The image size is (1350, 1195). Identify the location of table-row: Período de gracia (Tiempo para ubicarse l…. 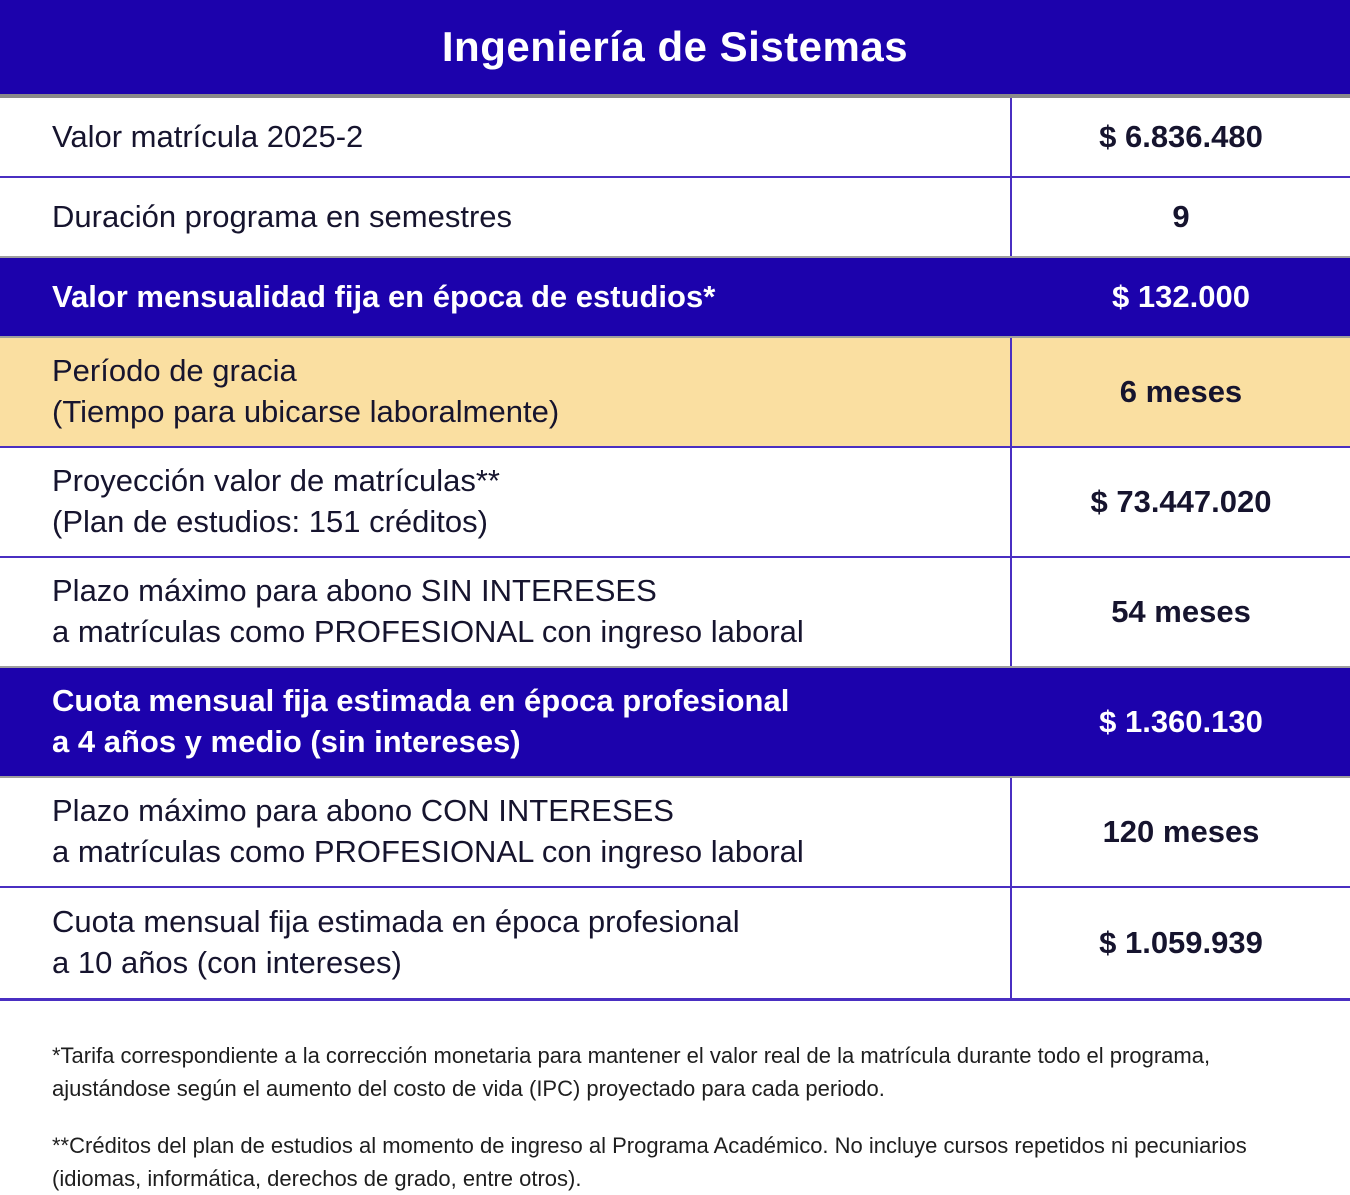
(675, 393).